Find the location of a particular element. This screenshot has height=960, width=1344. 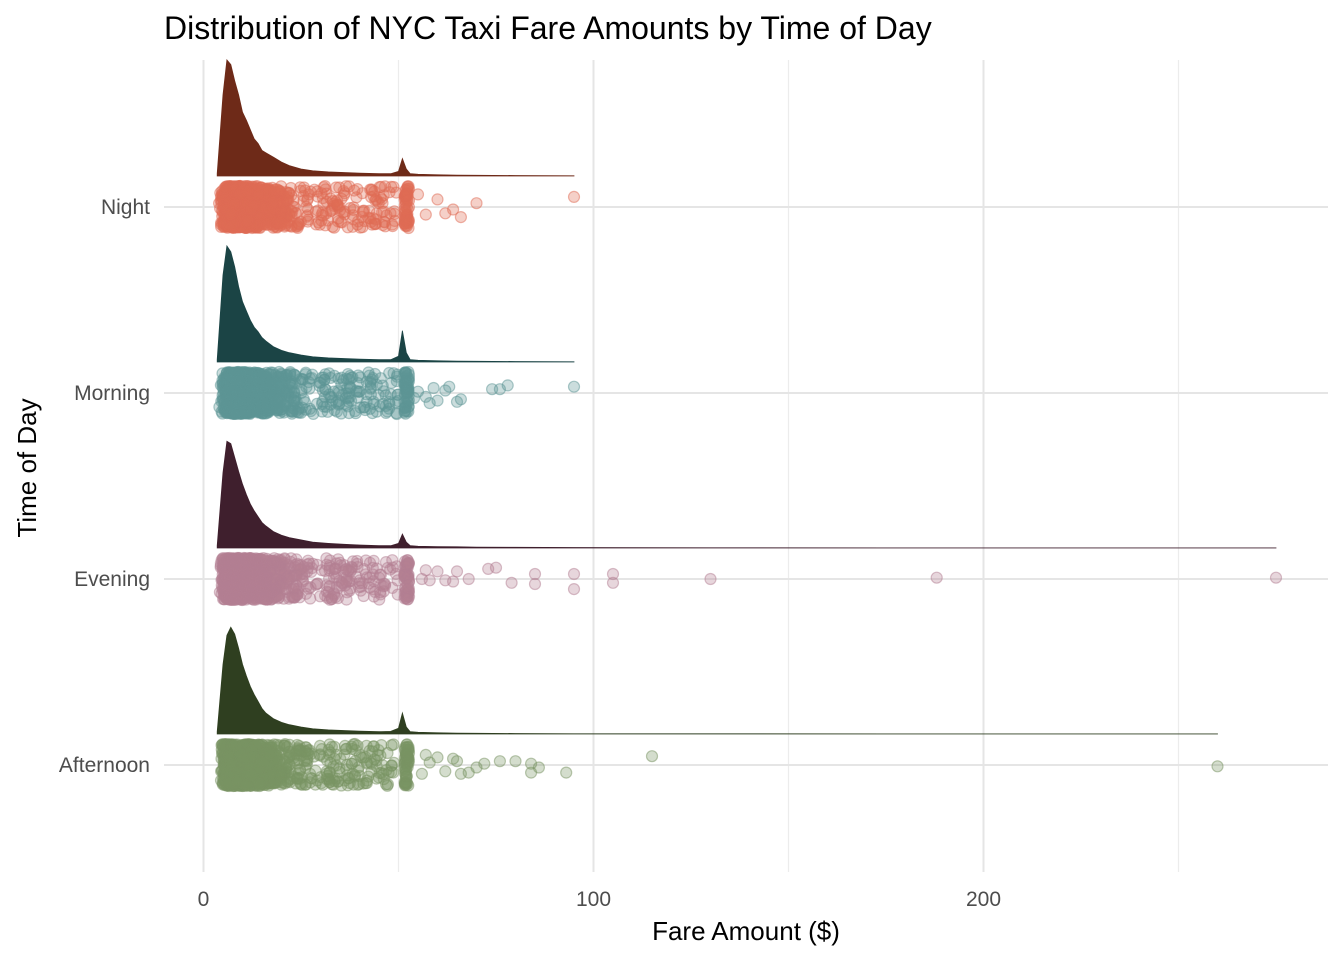

series-night is located at coordinates (397, 147).